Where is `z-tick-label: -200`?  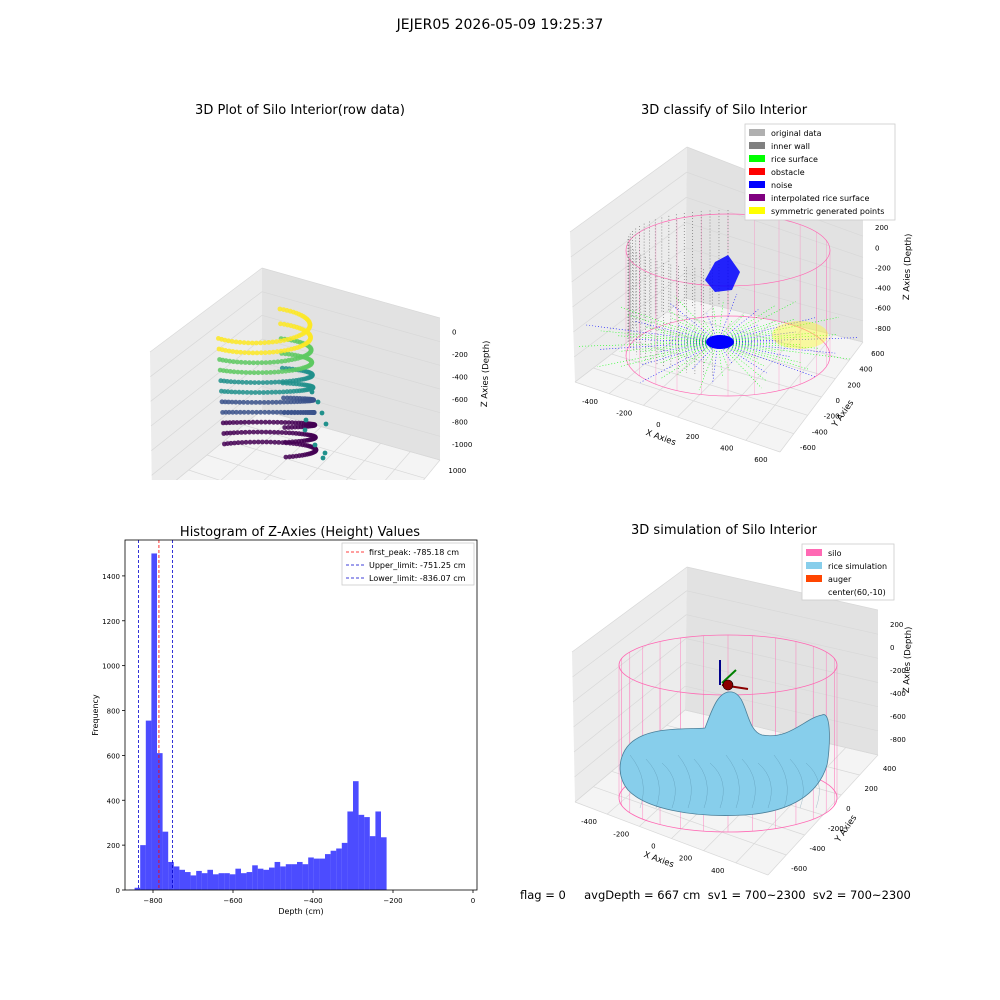
z-tick-label: -200 is located at coordinates (883, 268).